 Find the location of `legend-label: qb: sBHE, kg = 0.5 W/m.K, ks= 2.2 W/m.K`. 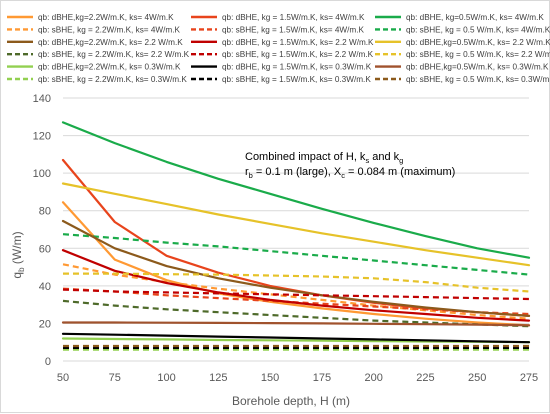

legend-label: qb: sBHE, kg = 0.5 W/m.K, ks= 2.2 W/m.K is located at coordinates (478, 54).